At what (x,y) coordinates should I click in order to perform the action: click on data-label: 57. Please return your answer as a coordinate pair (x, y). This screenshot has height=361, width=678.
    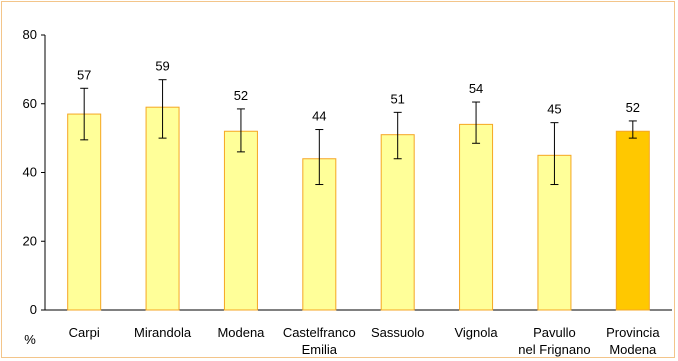
    Looking at the image, I should click on (84, 74).